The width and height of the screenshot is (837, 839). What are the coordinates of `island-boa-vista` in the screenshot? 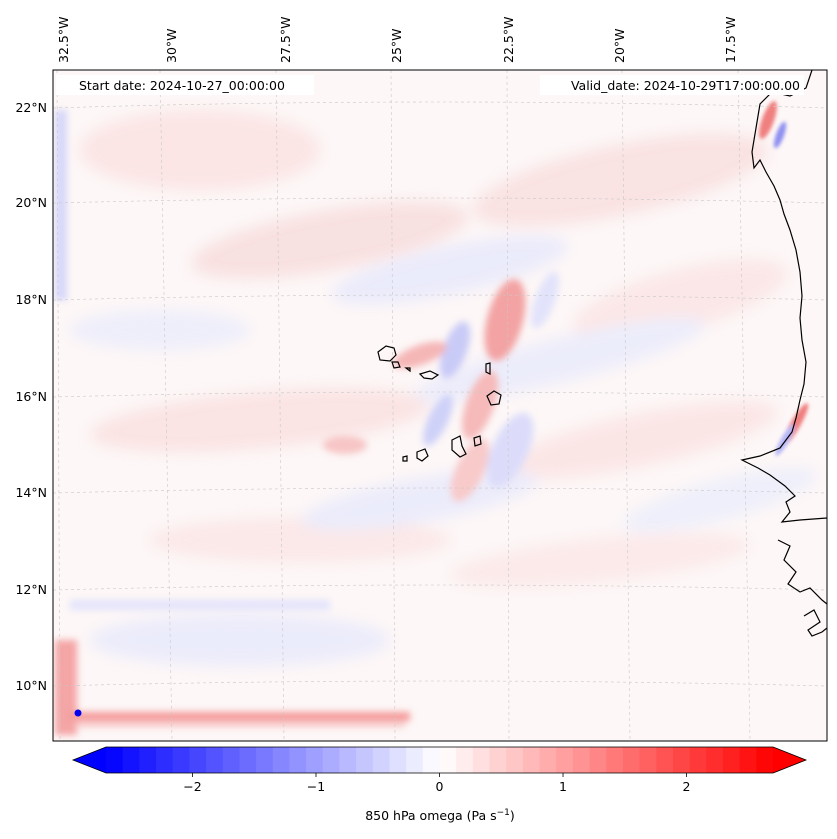 It's located at (494, 398).